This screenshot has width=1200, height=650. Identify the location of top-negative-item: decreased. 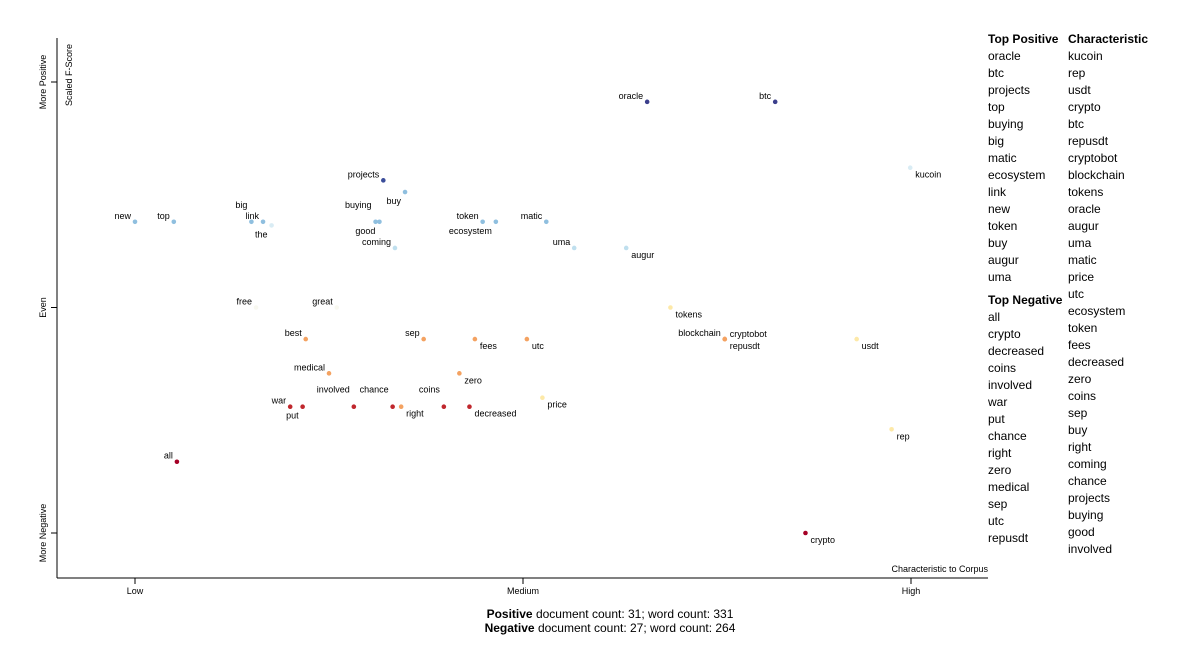
(1016, 351).